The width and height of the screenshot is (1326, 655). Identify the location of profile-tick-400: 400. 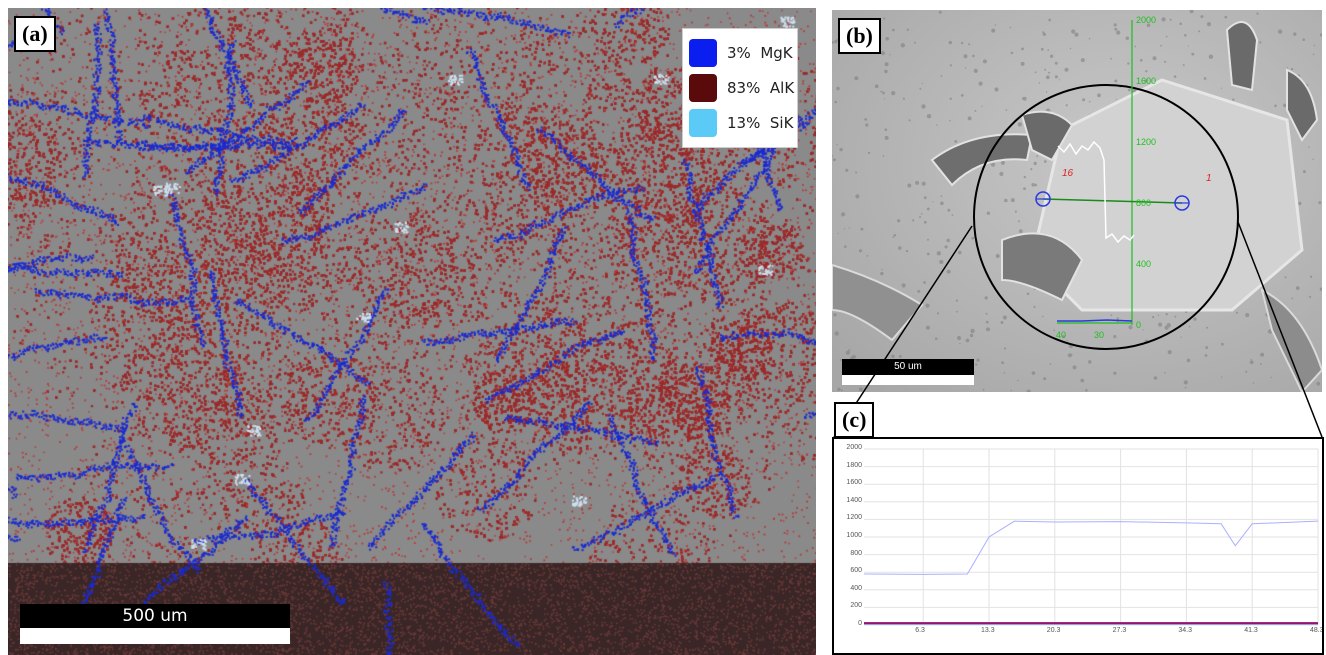
(1144, 264).